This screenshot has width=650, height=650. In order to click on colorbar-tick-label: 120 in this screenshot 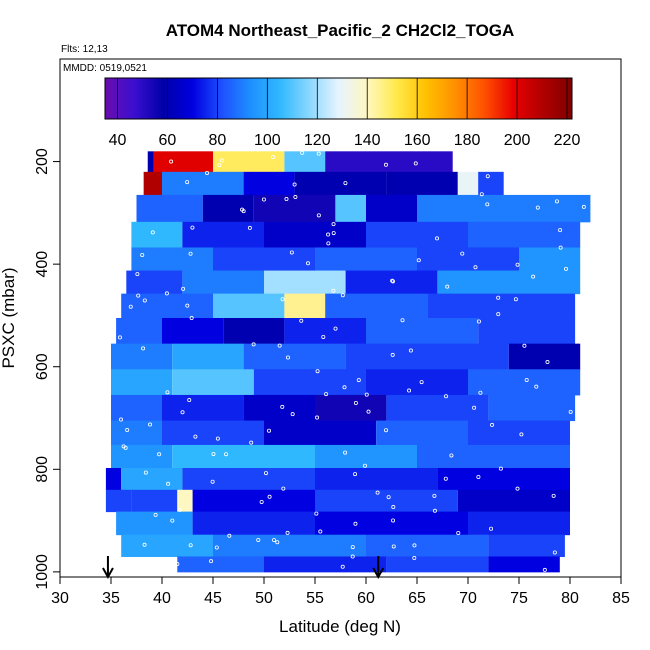, I will do `click(317, 140)`.